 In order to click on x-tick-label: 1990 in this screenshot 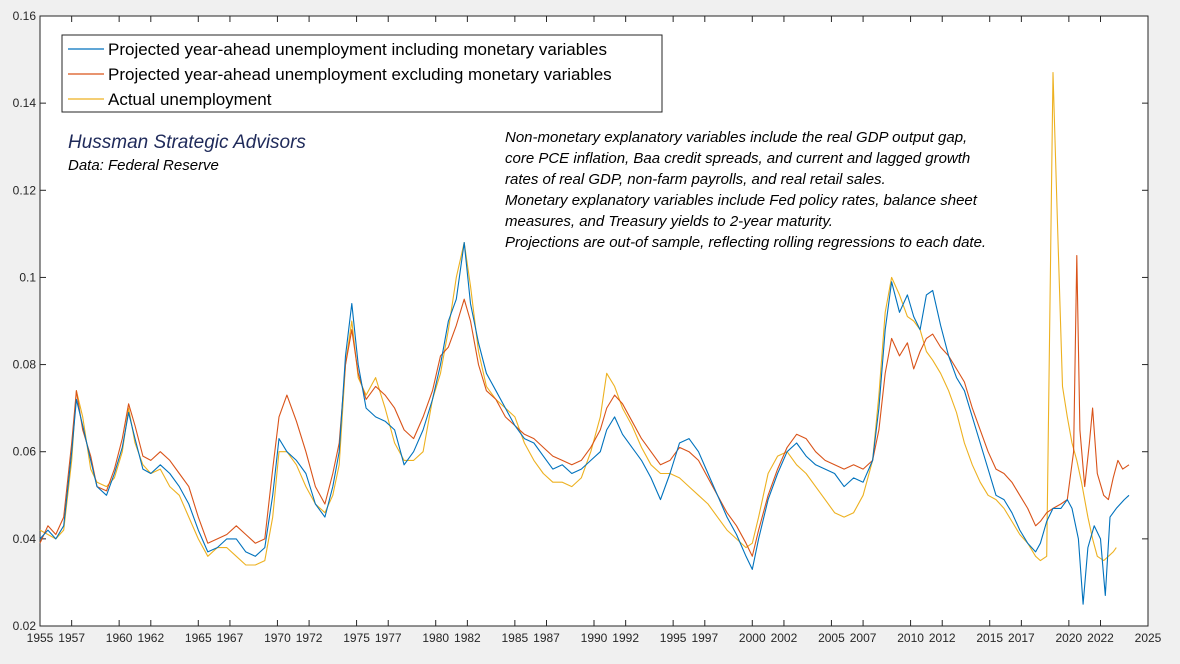, I will do `click(594, 638)`.